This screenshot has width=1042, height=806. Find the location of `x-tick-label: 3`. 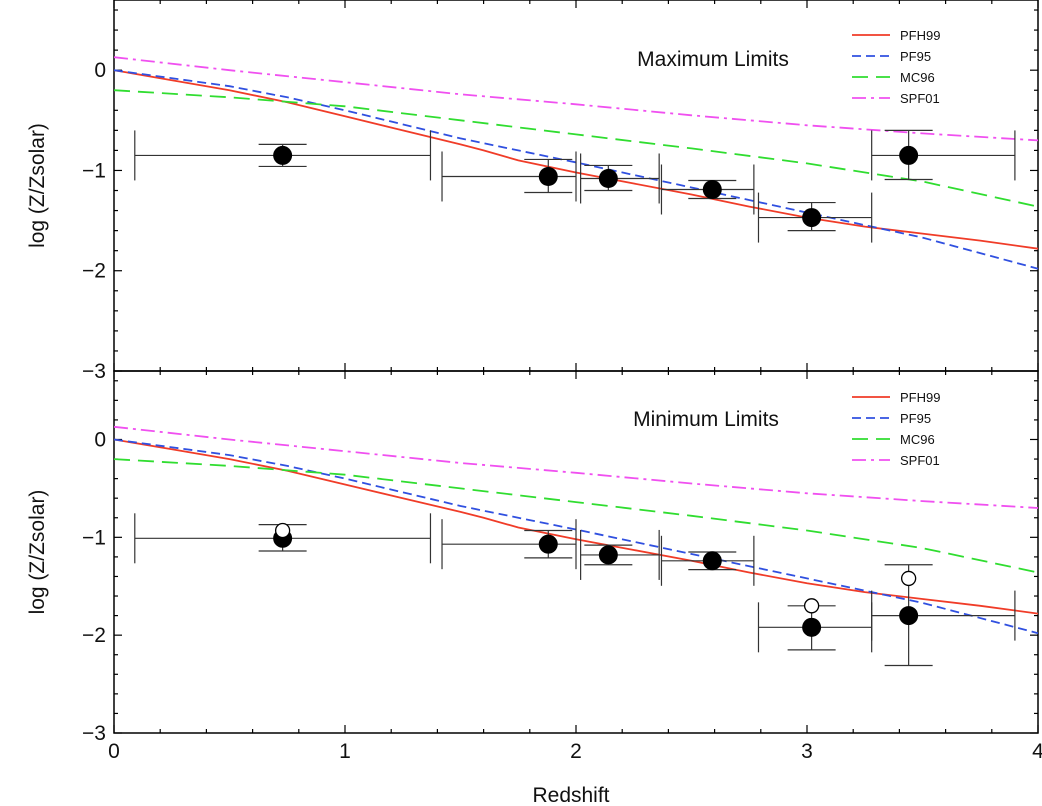

x-tick-label: 3 is located at coordinates (807, 751).